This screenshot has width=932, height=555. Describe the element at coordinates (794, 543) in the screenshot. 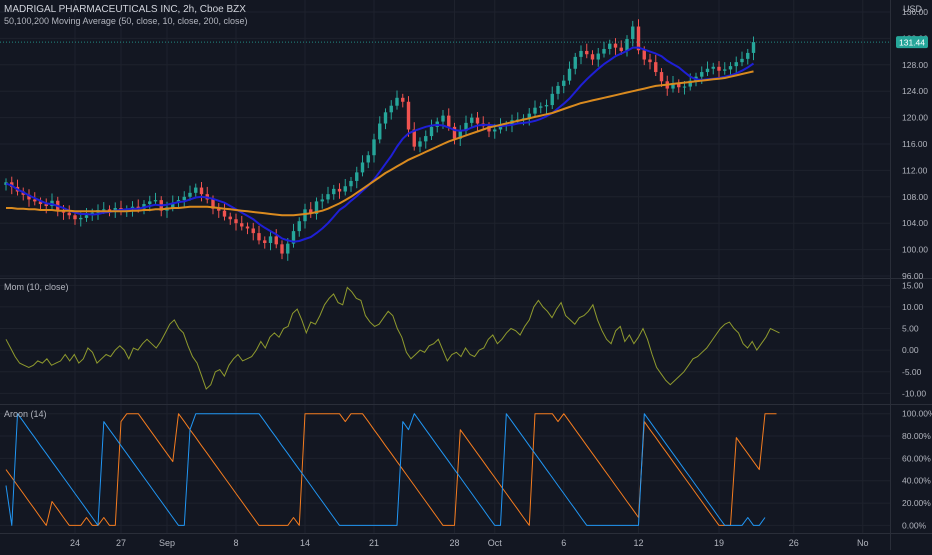

I see `time-axis-label: 26` at that location.